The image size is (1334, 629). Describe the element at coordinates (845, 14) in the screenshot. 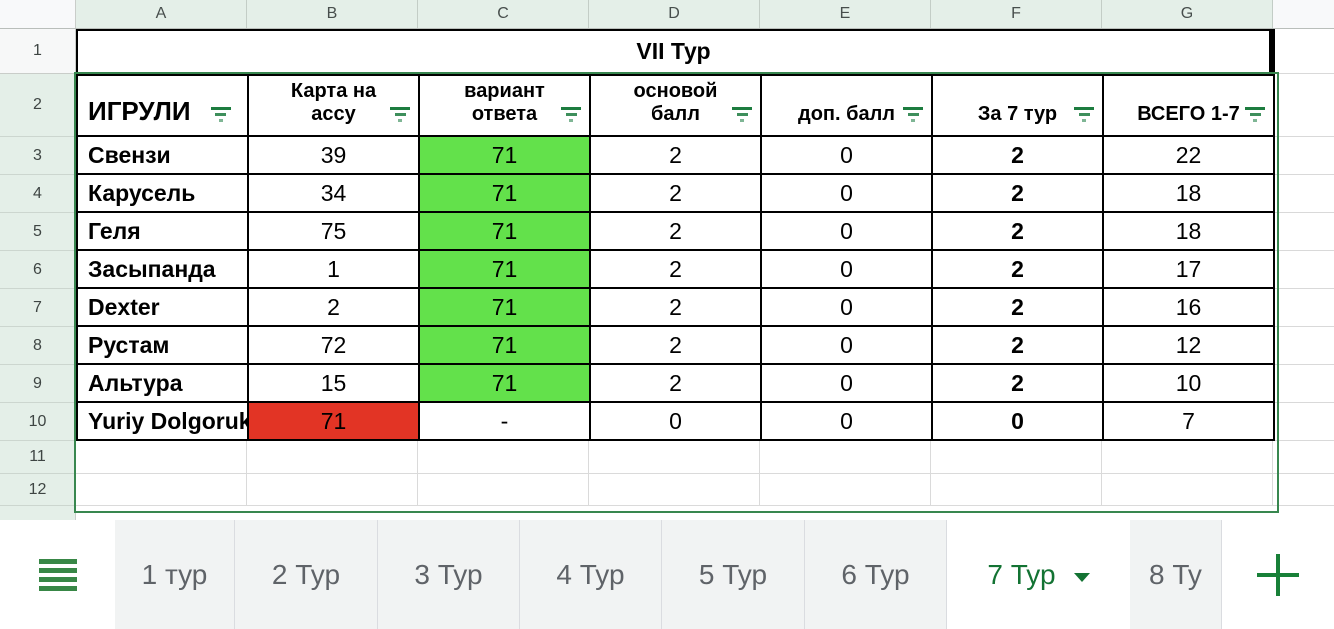

I see `column-header-e: E` at that location.